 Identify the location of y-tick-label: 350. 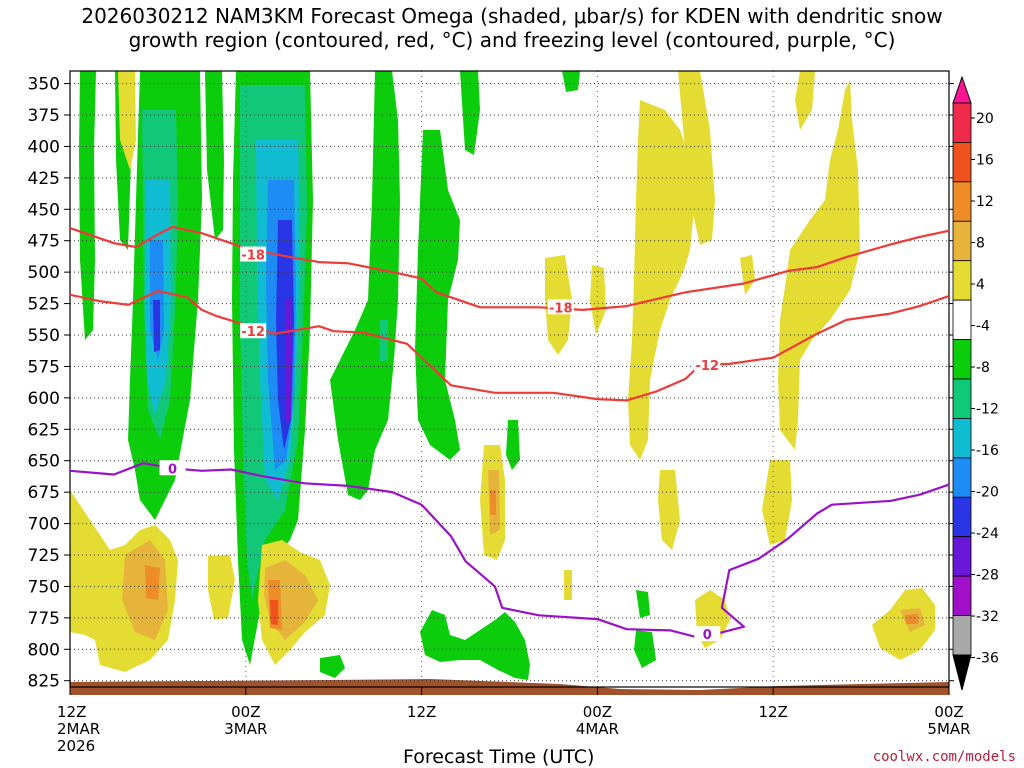
(44, 85).